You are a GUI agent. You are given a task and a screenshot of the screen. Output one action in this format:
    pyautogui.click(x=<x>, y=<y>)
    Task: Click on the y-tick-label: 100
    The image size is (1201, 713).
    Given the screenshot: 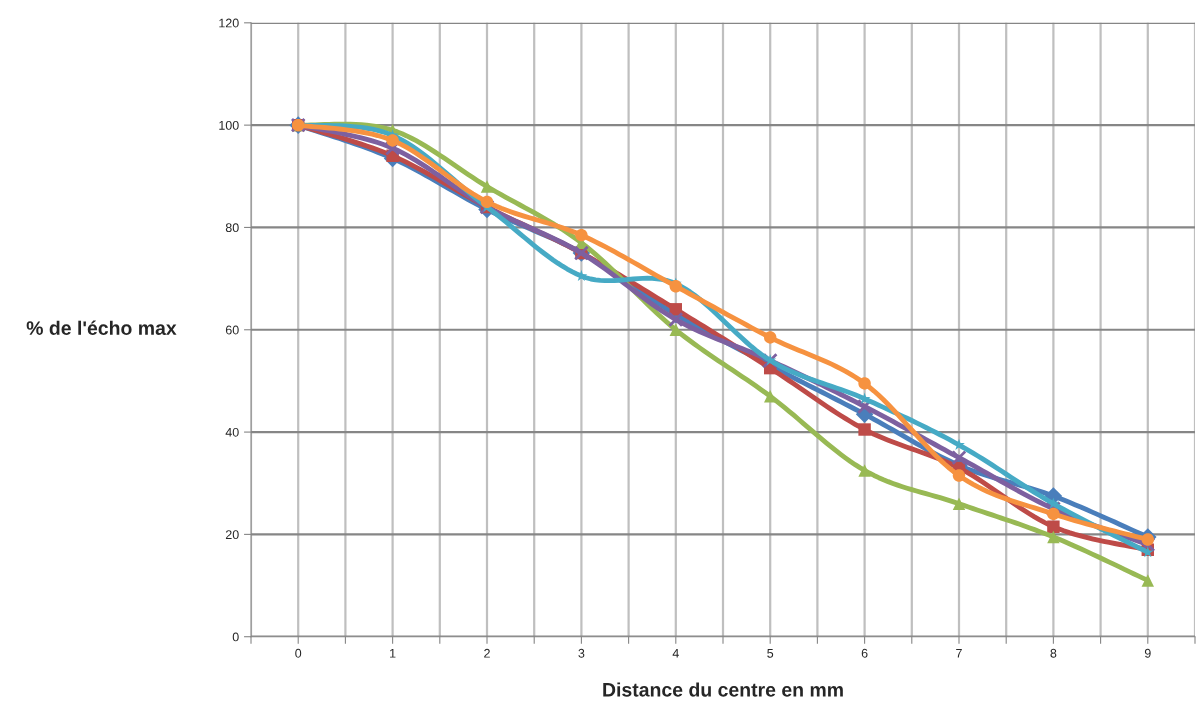 What is the action you would take?
    pyautogui.click(x=229, y=125)
    